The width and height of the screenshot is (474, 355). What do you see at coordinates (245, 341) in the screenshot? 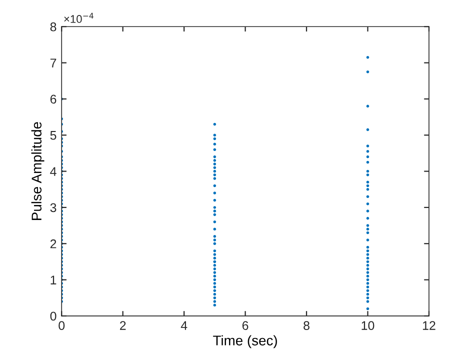
I see `x-axis-title: Time (sec)` at bounding box center [245, 341].